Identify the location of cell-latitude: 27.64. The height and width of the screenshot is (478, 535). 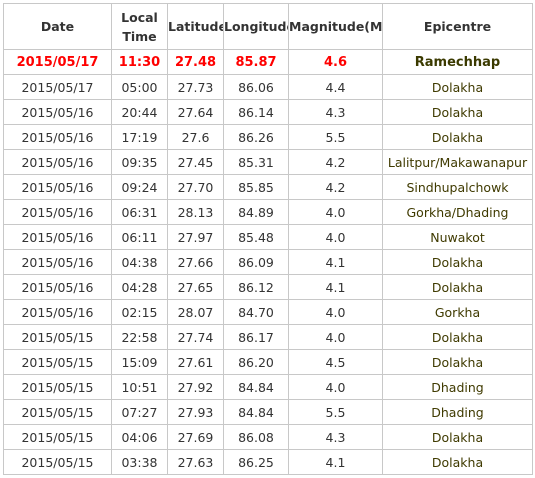
(195, 112).